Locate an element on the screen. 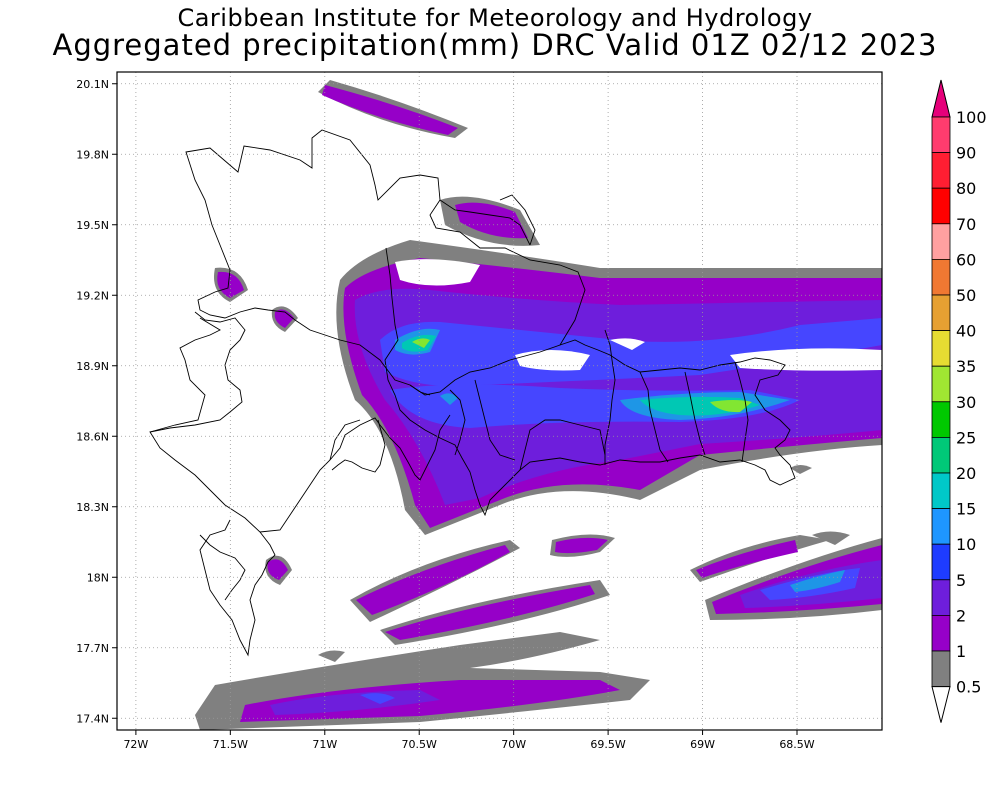  colorbar-label: 2 is located at coordinates (961, 615).